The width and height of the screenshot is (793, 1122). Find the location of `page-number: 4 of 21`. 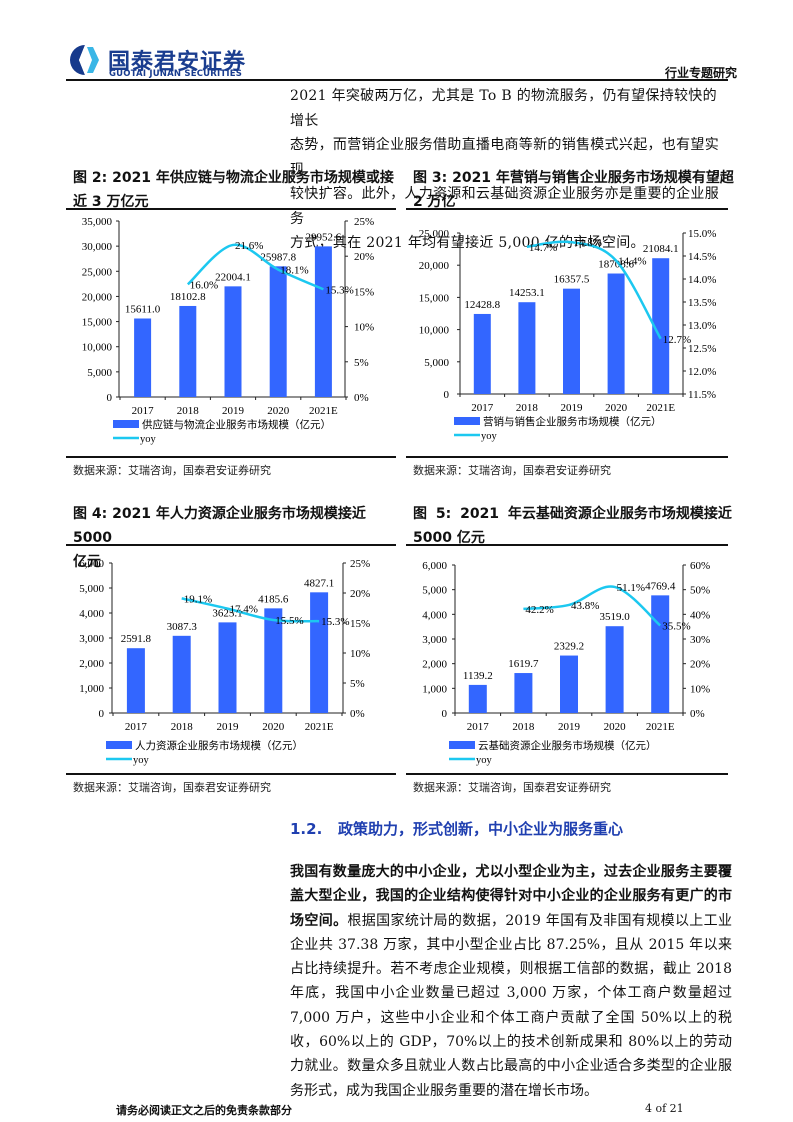

page-number: 4 of 21 is located at coordinates (664, 1108).